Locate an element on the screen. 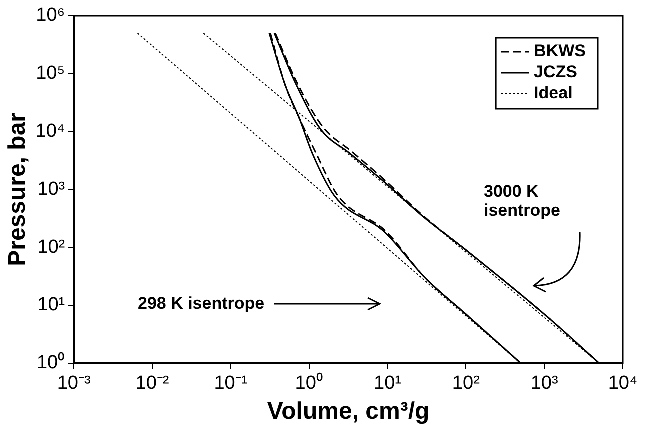  x-tick-label: 10⁴ is located at coordinates (623, 383).